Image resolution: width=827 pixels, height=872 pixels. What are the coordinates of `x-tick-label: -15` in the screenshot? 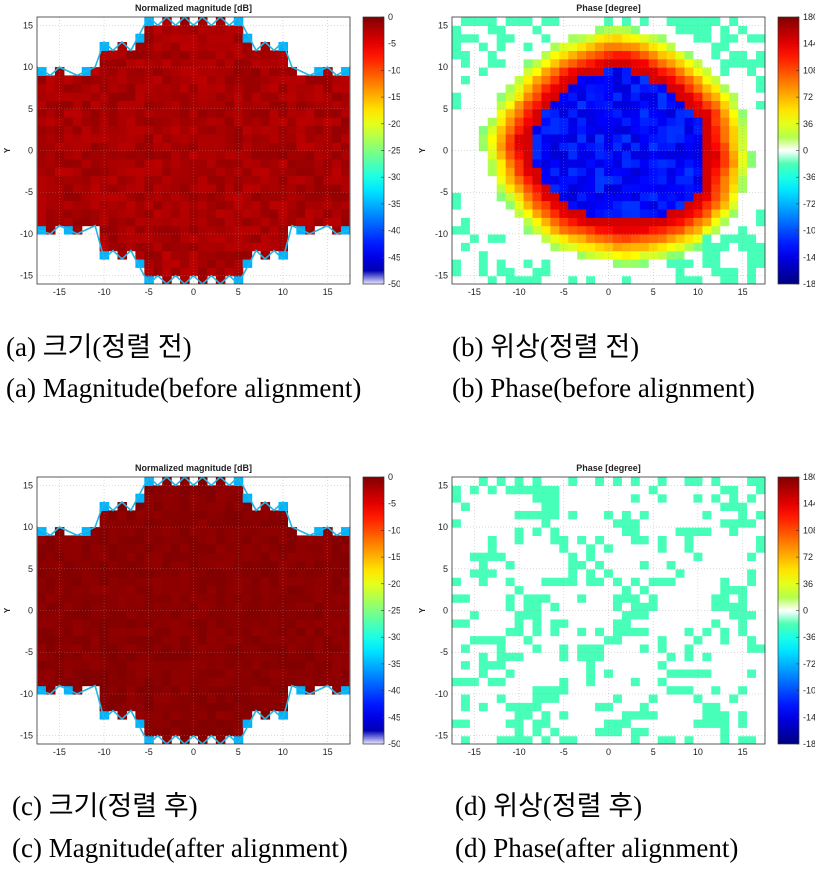 It's located at (474, 752).